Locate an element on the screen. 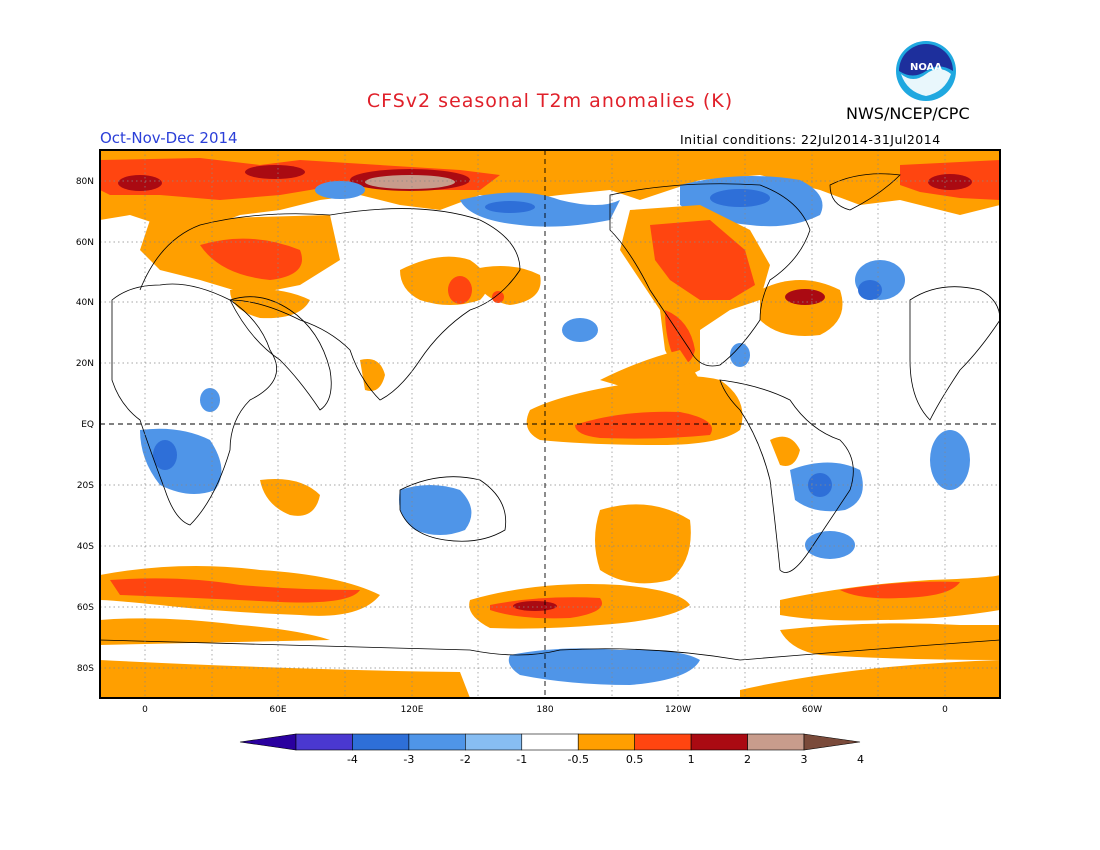 This screenshot has width=1100, height=850. noaa-logo: NOAA is located at coordinates (926, 71).